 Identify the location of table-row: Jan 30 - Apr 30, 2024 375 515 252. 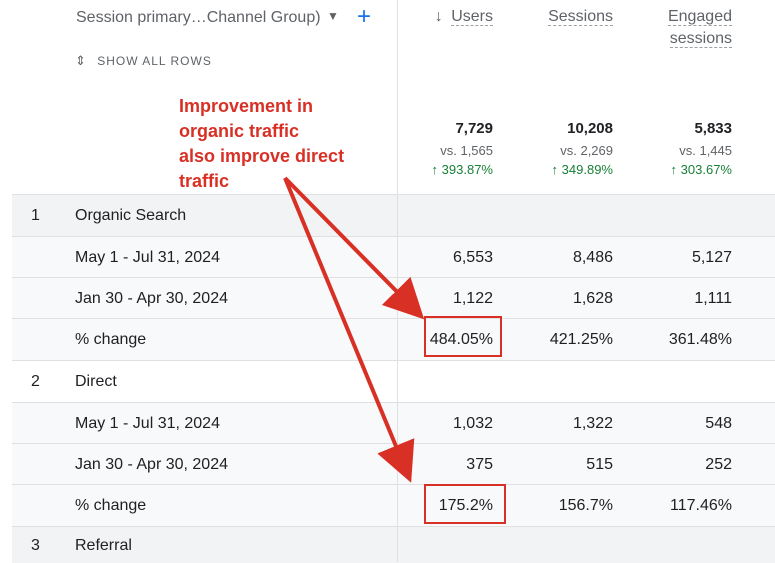
(393, 464).